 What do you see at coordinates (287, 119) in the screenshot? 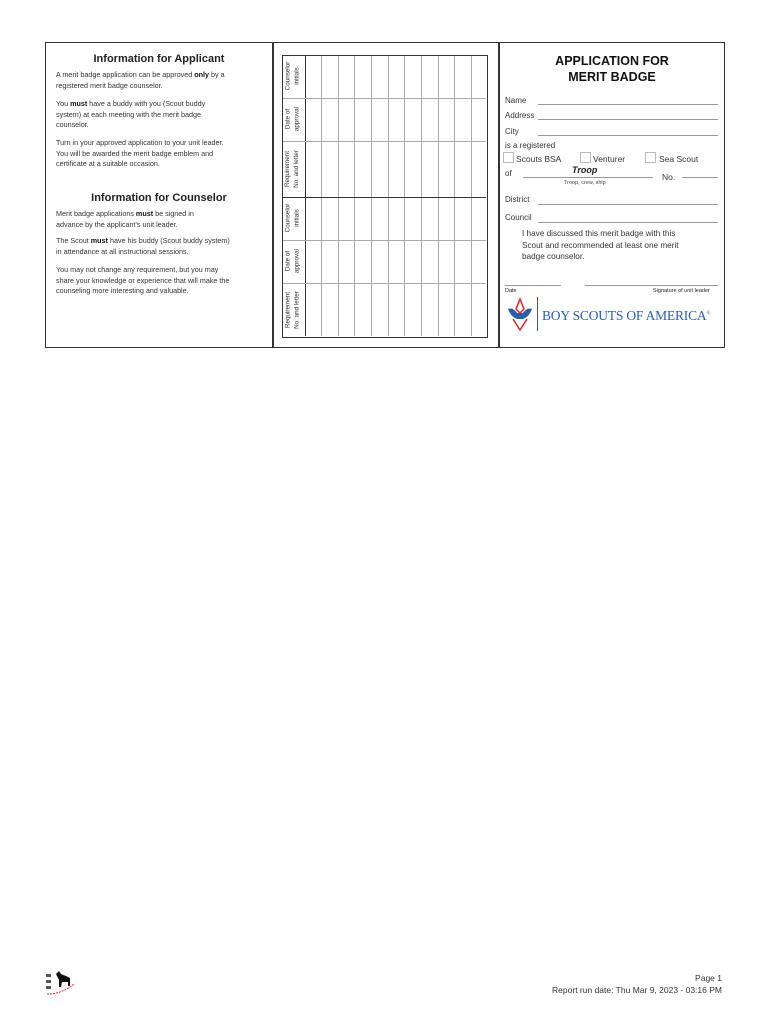
I see `grid-row-label-line: Date of` at bounding box center [287, 119].